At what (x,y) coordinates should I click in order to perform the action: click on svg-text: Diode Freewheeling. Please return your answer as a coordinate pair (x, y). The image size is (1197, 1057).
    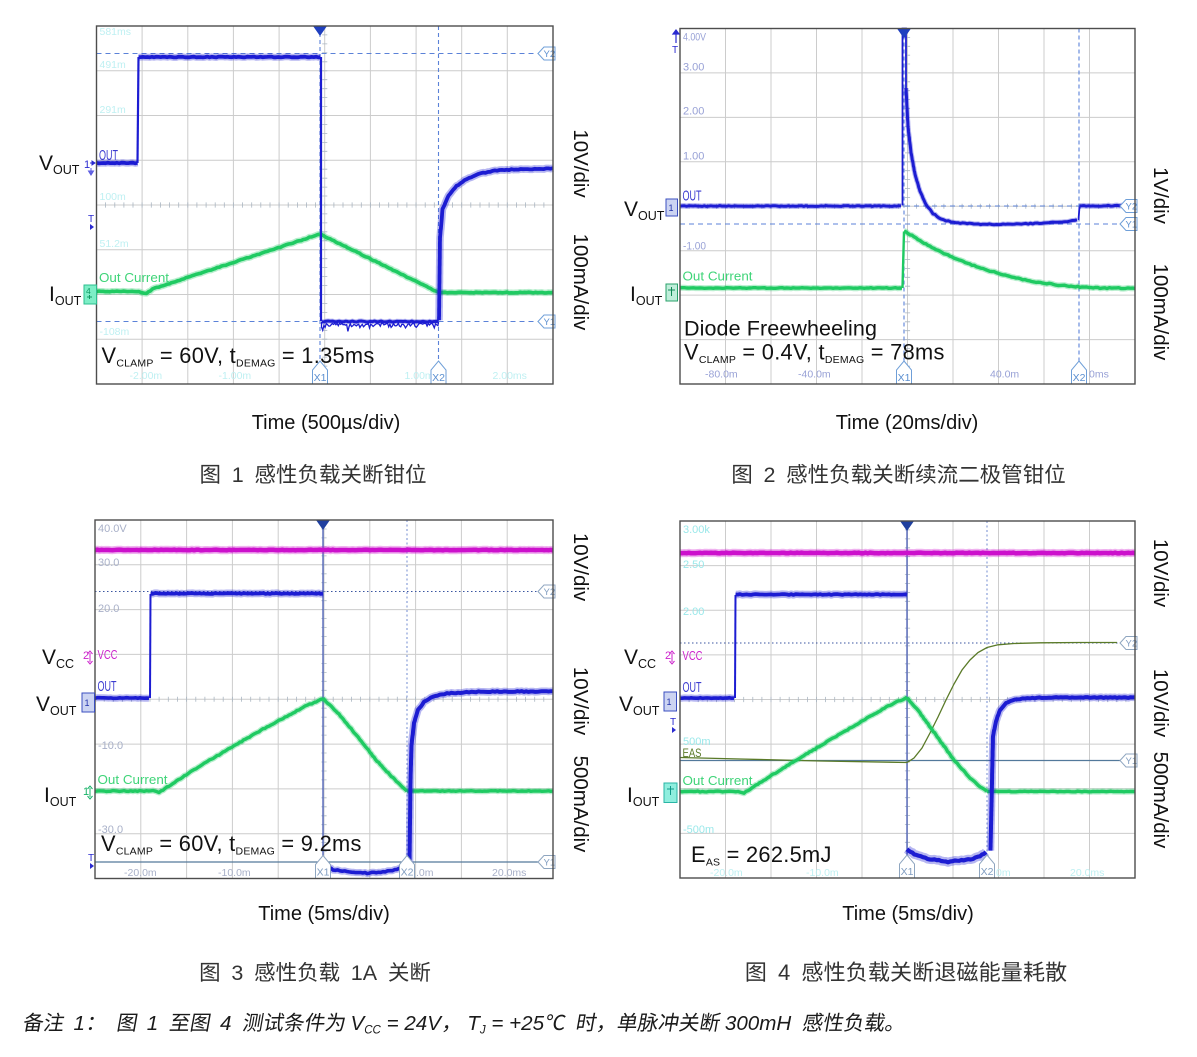
    Looking at the image, I should click on (780, 329).